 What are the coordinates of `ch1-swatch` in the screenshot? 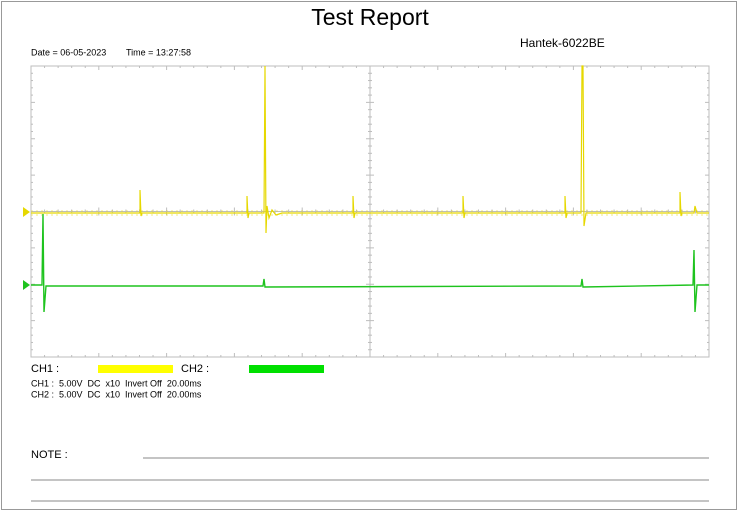 It's located at (135, 369).